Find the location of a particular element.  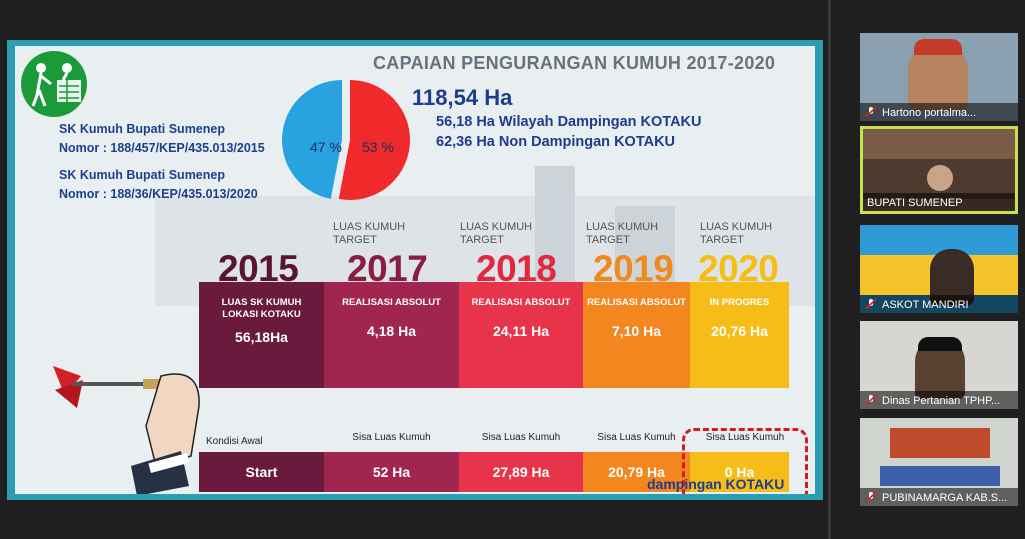

slide-title: CAPAIAN PENGURANGAN KUMUH 2017-2020 is located at coordinates (574, 63).